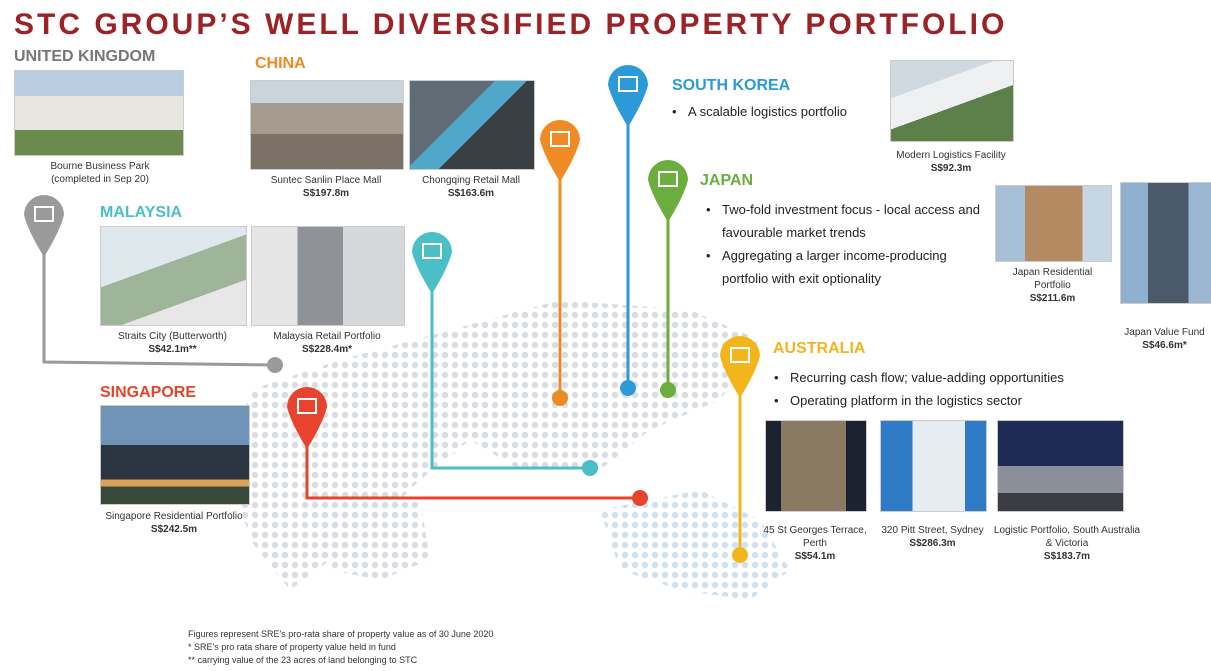  What do you see at coordinates (1164, 339) in the screenshot?
I see `caption: Japan Value Fund S$46.6m*` at bounding box center [1164, 339].